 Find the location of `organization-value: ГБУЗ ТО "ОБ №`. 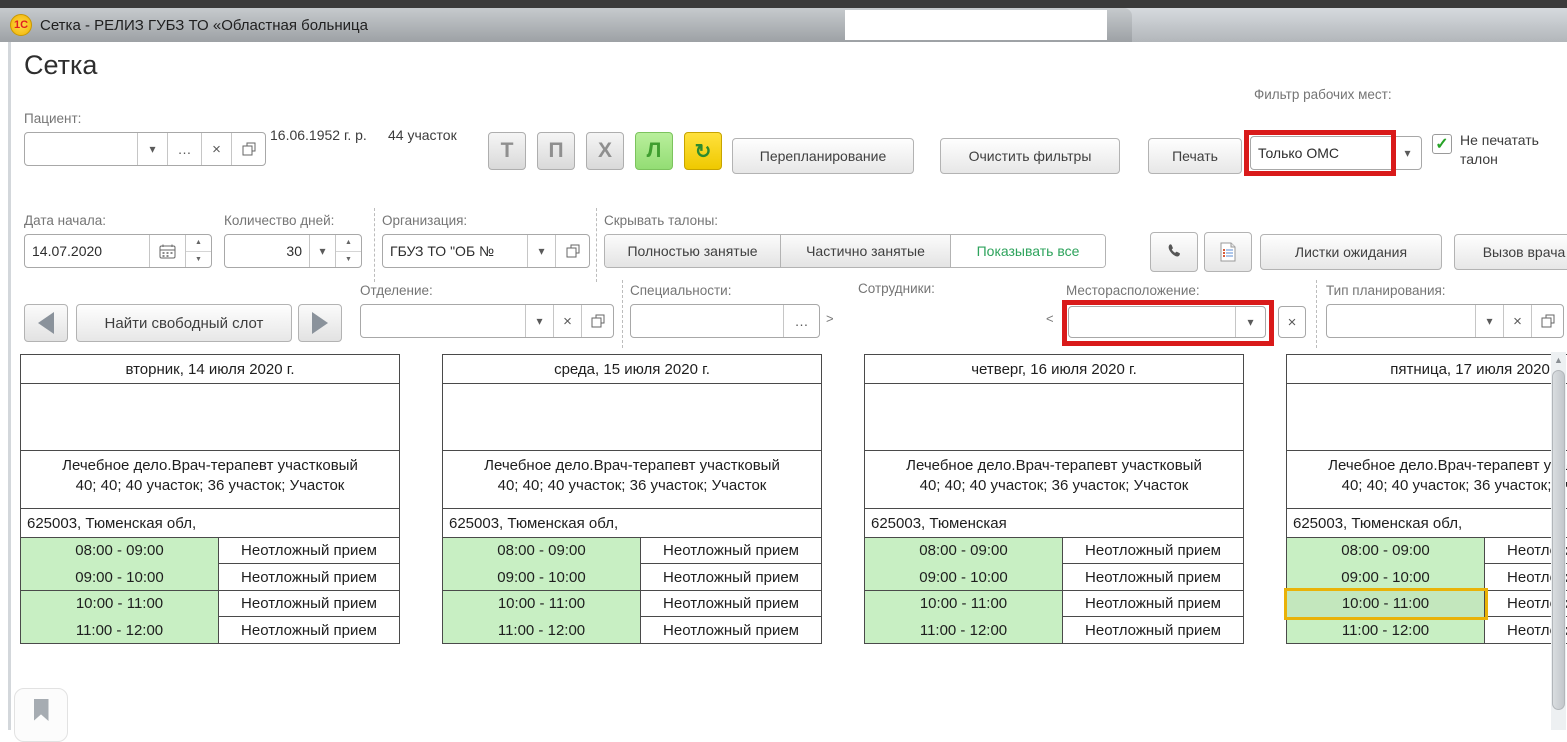

organization-value: ГБУЗ ТО "ОБ № is located at coordinates (442, 251).